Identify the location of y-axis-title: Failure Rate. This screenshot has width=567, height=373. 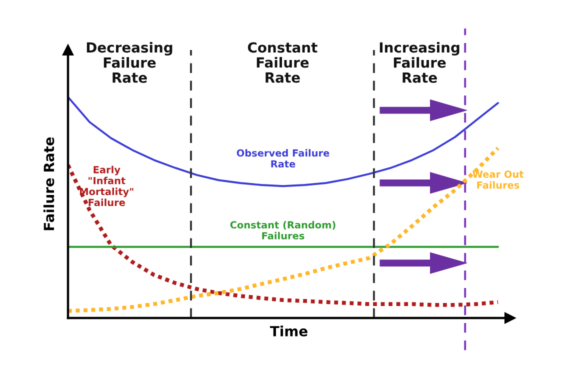
(48, 183).